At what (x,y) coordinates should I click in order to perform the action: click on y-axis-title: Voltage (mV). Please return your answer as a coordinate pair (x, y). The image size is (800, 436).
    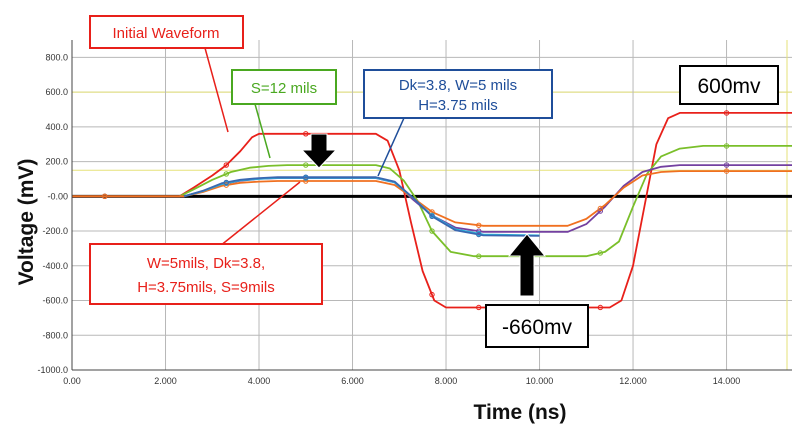
    Looking at the image, I should click on (26, 222).